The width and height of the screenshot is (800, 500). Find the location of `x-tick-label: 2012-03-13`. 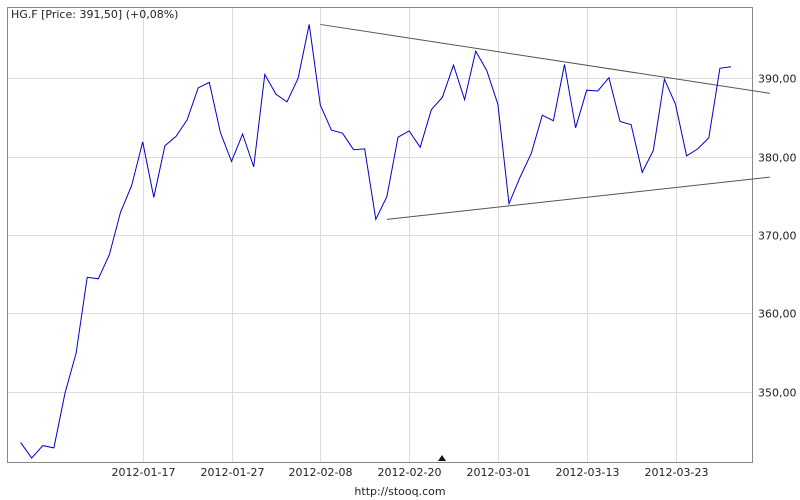

x-tick-label: 2012-03-13 is located at coordinates (588, 472).